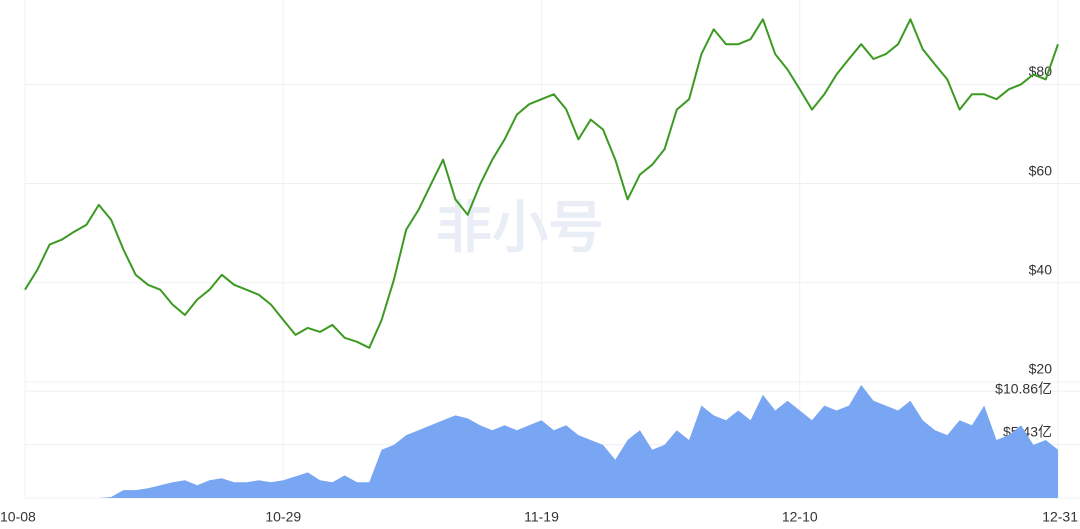 The image size is (1080, 529). I want to click on y-tick-label: $20, so click(1041, 369).